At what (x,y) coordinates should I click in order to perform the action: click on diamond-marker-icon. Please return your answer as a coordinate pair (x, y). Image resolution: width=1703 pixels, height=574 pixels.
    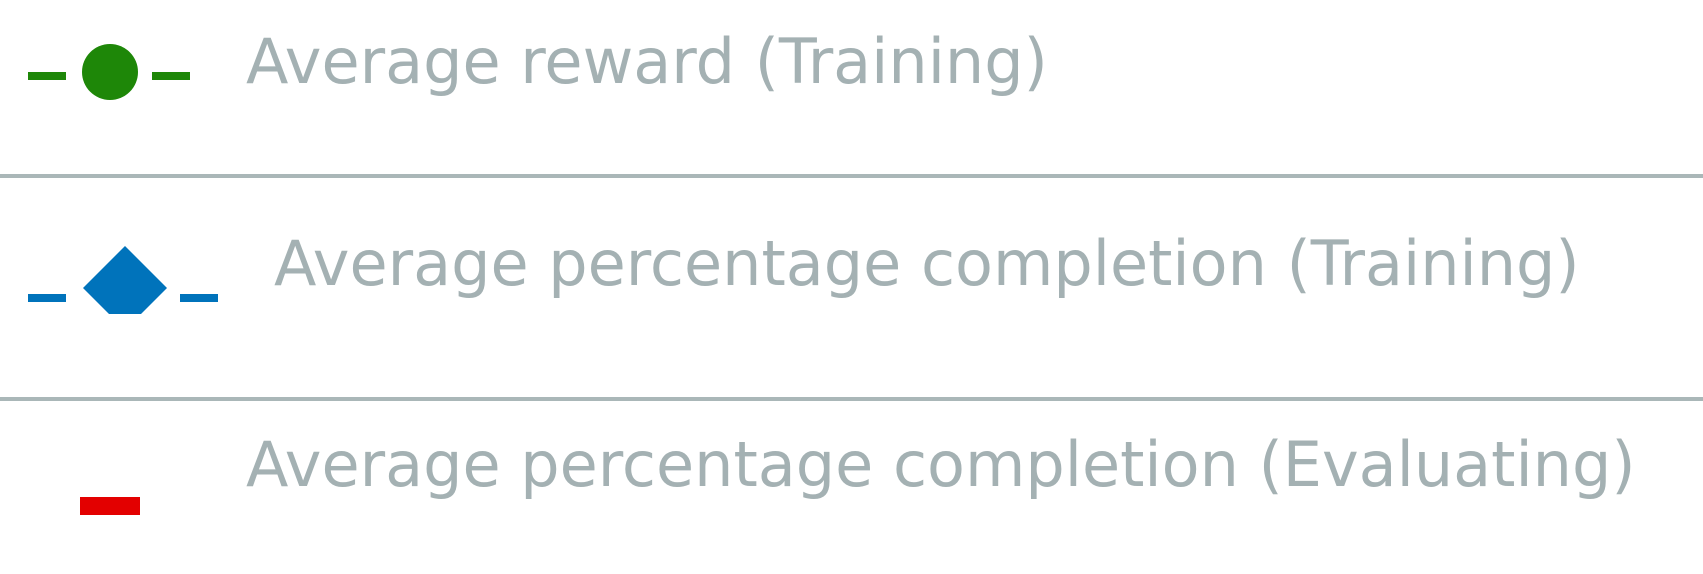
    Looking at the image, I should click on (125, 280).